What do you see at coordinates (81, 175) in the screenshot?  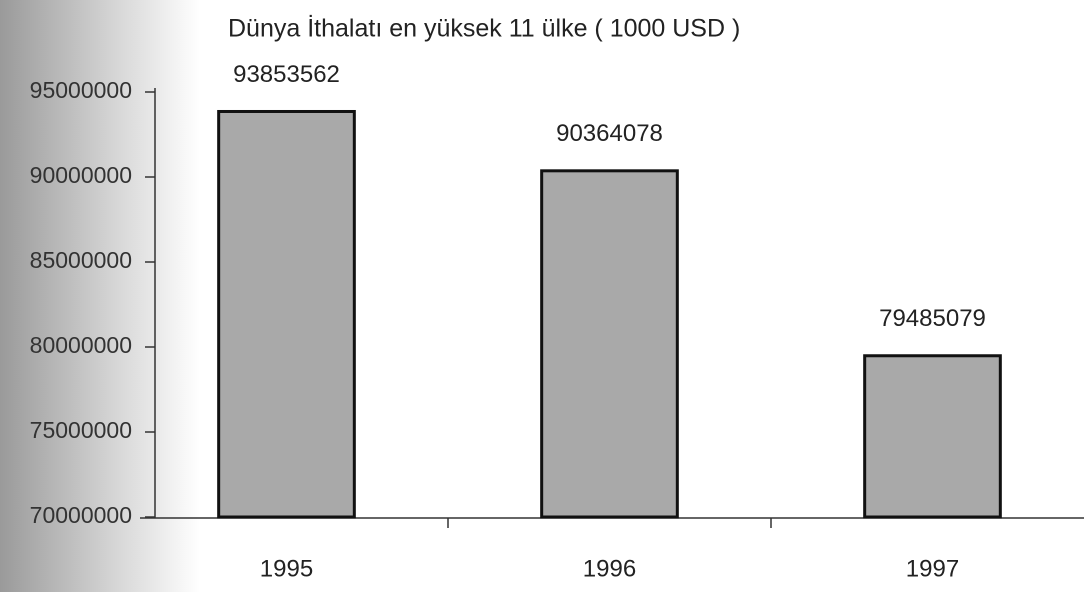 I see `y-tick-label: 90000000` at bounding box center [81, 175].